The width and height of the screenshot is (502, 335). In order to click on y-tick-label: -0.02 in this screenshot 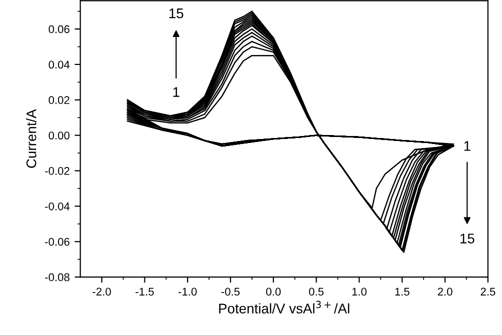, I will do `click(57, 171)`.